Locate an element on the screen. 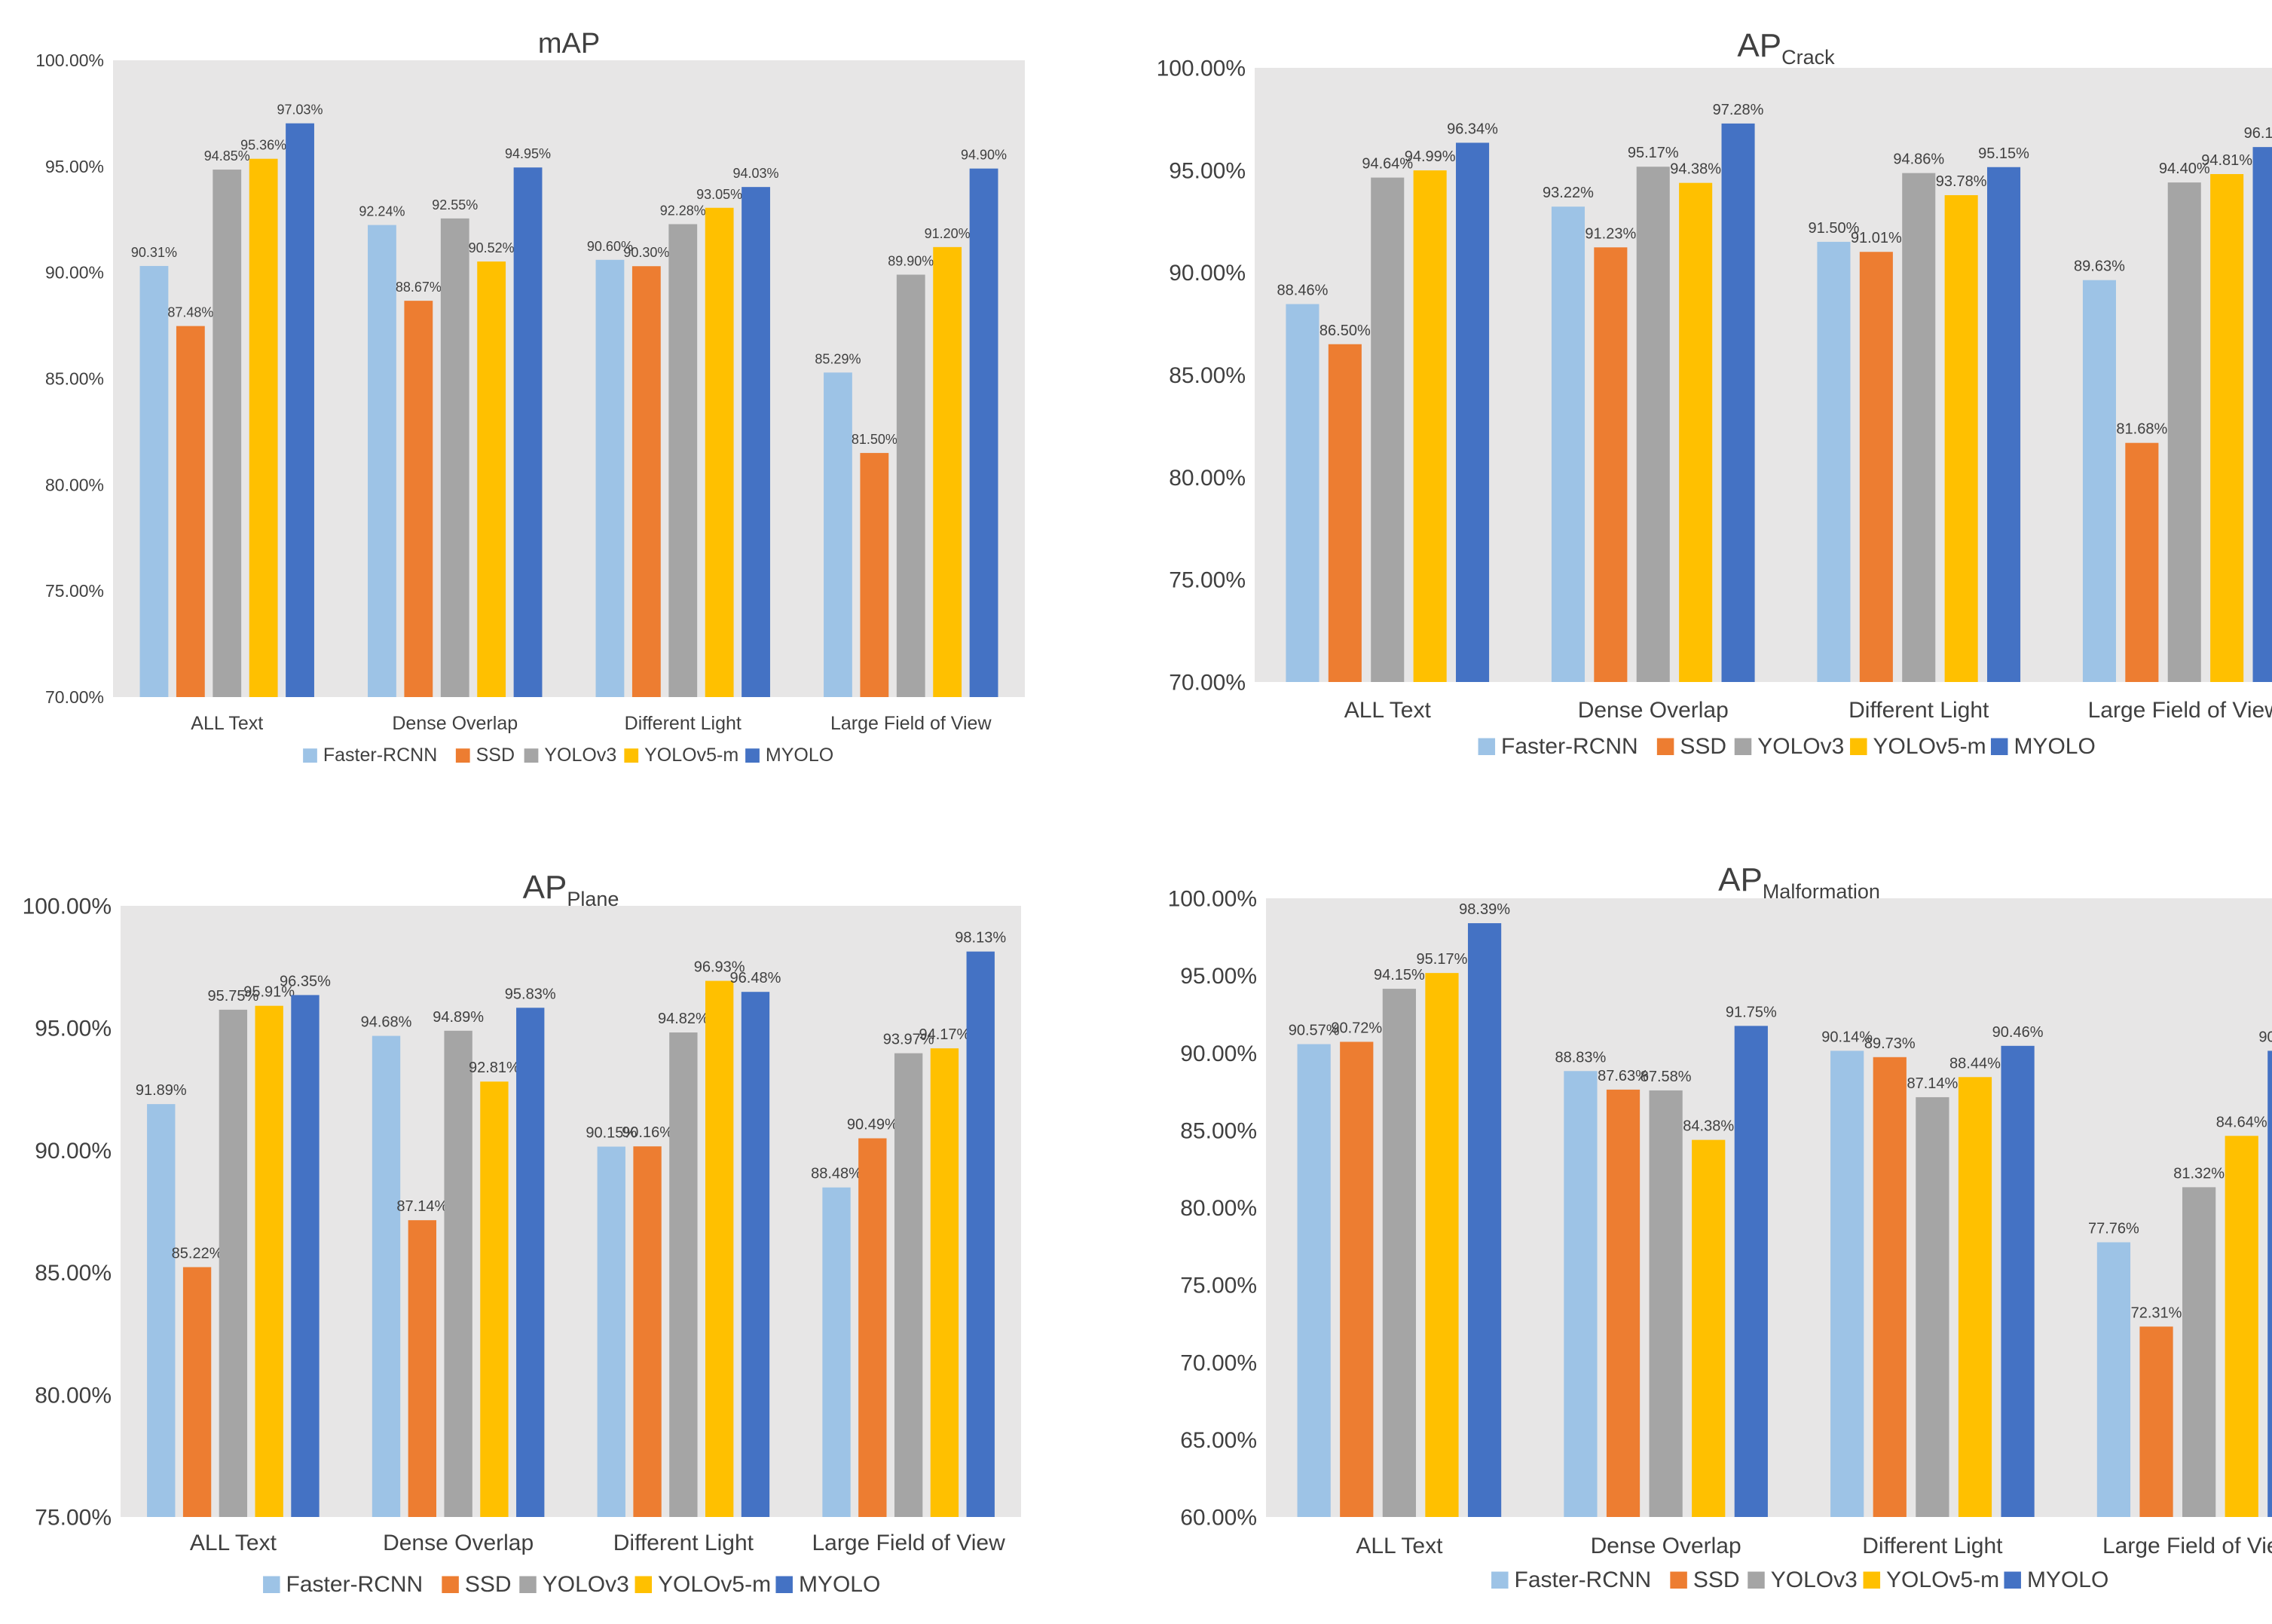 This screenshot has width=2272, height=1624. data-label: 92.55% is located at coordinates (455, 205).